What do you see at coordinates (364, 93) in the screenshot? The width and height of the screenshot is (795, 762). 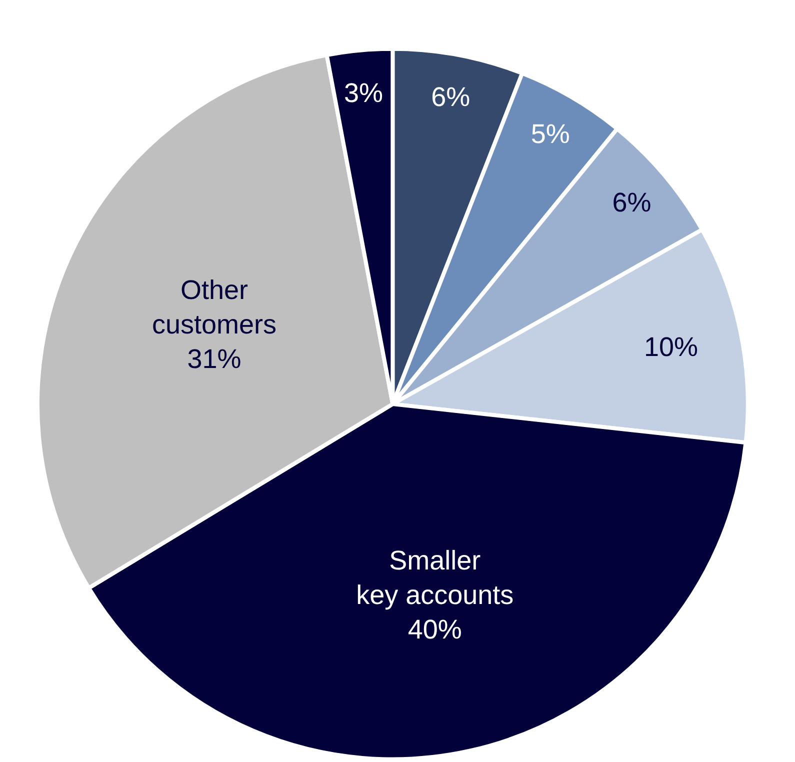 I see `data-label: 3%` at bounding box center [364, 93].